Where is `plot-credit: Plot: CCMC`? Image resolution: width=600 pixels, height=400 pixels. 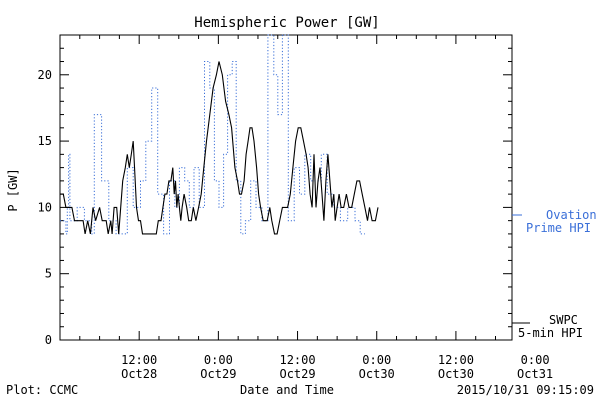
plot-credit: Plot: CCMC is located at coordinates (42, 390).